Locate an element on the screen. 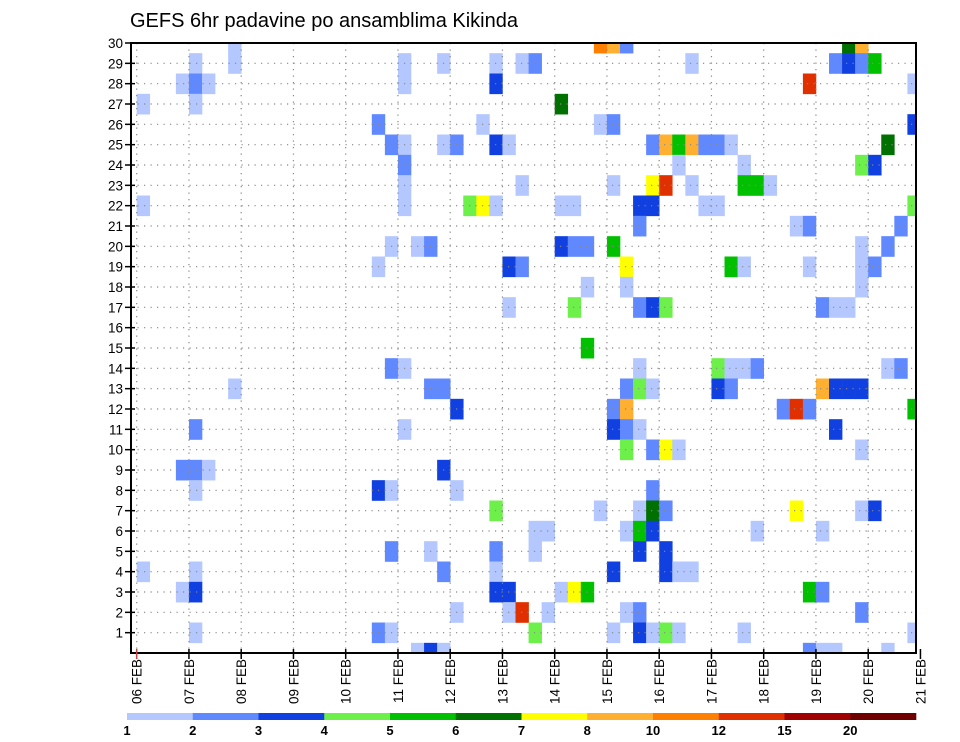 The image size is (960, 742). y-tick-label: 12 is located at coordinates (115, 409).